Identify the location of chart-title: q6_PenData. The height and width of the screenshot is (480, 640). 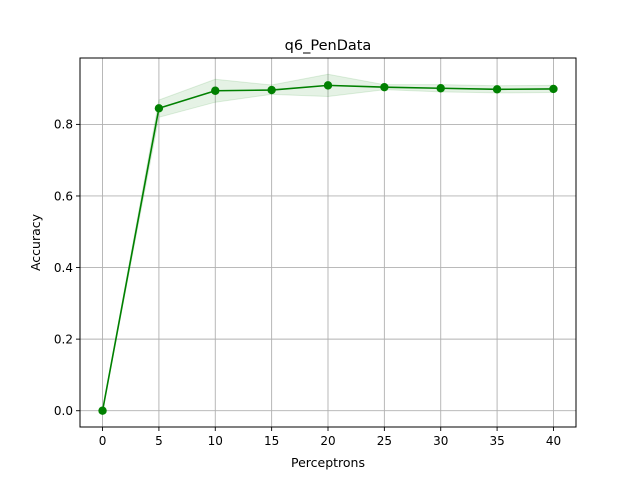
(328, 46).